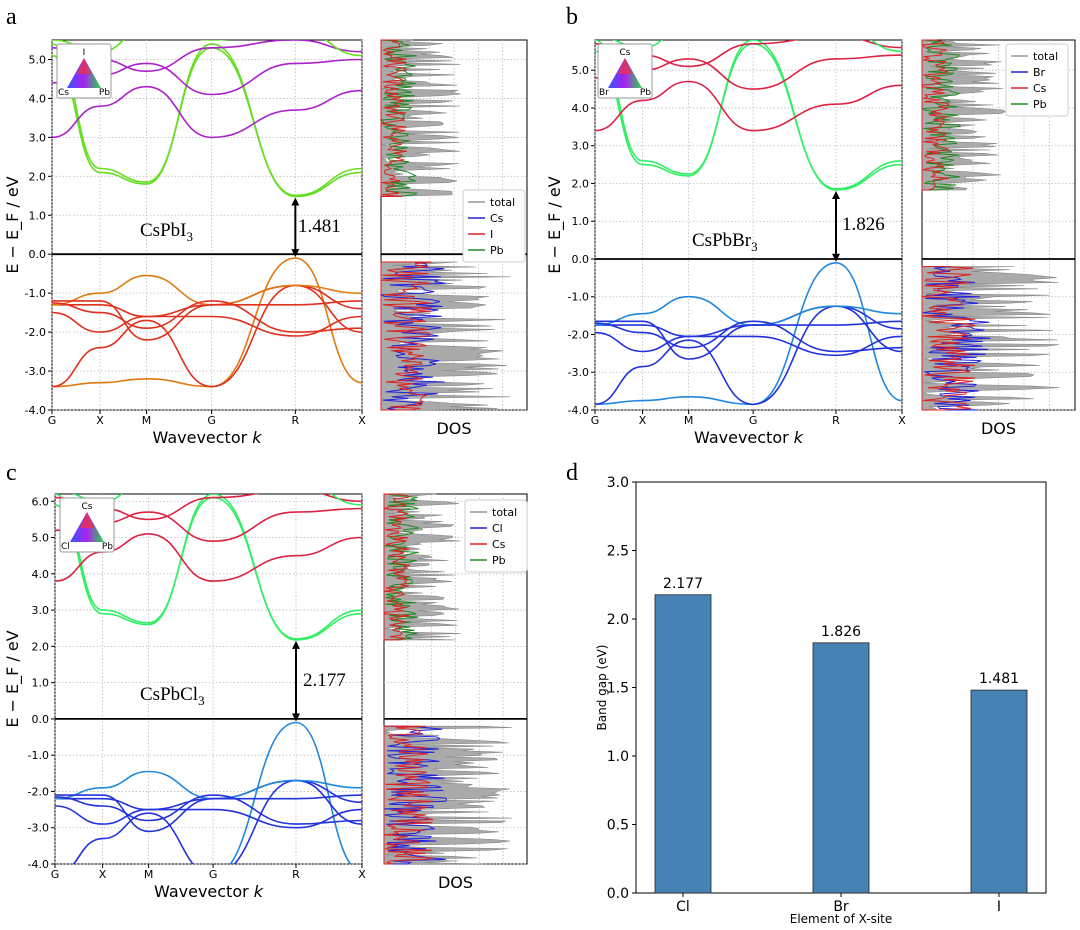 The height and width of the screenshot is (930, 1080). Describe the element at coordinates (497, 528) in the screenshot. I see `legend-label: Cl` at that location.